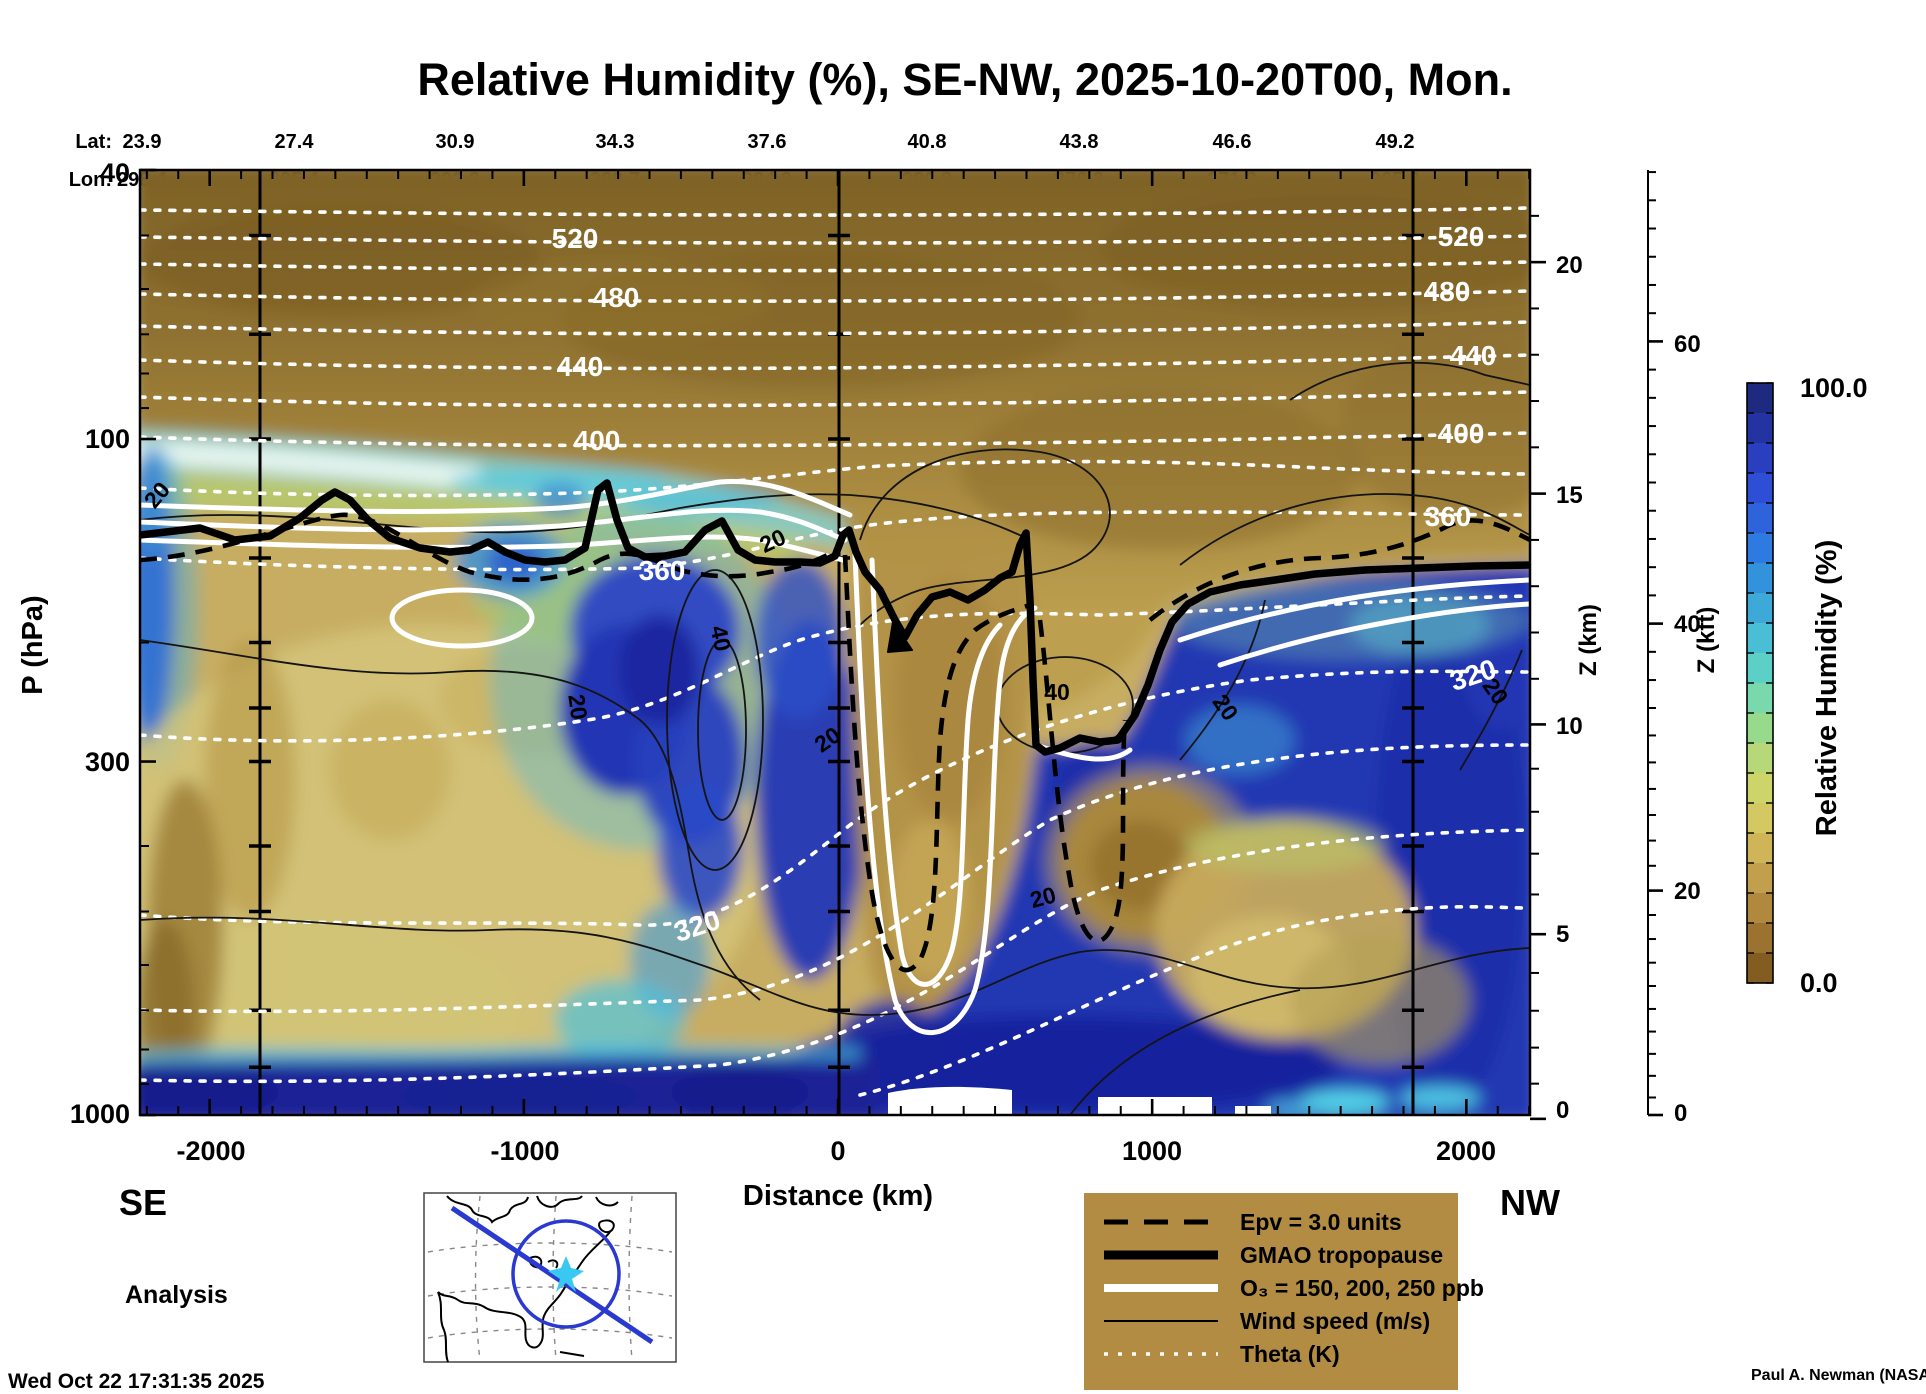  I want to click on distance-tick: -2000, so click(210, 1151).